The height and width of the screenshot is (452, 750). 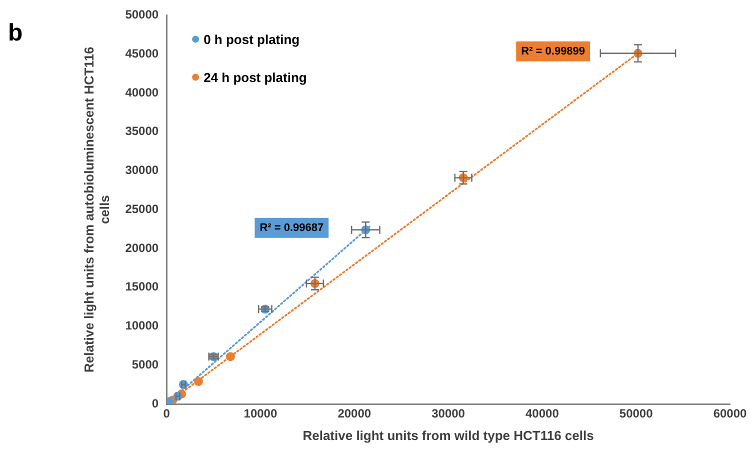 I want to click on x-tick-label: 30000, so click(x=449, y=413).